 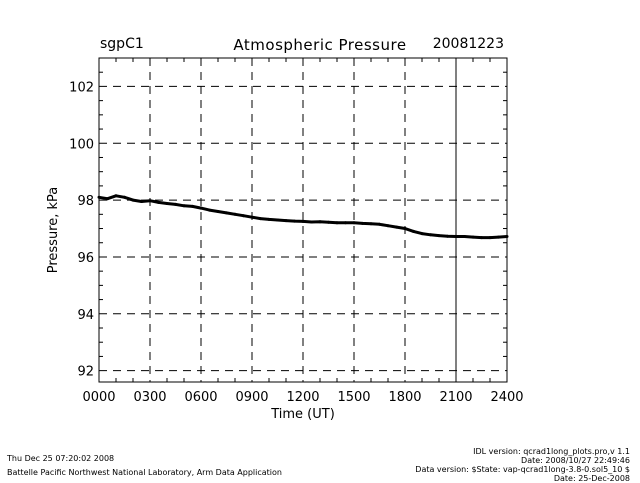 What do you see at coordinates (122, 44) in the screenshot?
I see `site-label: sgpC1` at bounding box center [122, 44].